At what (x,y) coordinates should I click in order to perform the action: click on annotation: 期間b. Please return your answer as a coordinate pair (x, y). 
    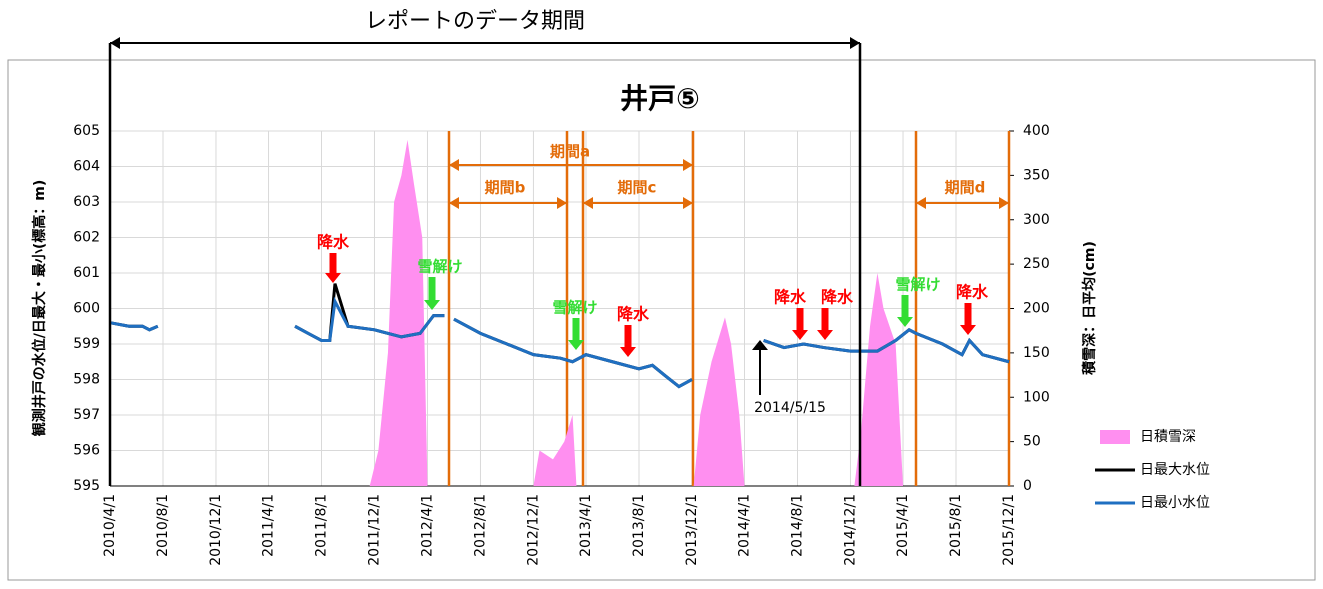
    Looking at the image, I should click on (505, 188).